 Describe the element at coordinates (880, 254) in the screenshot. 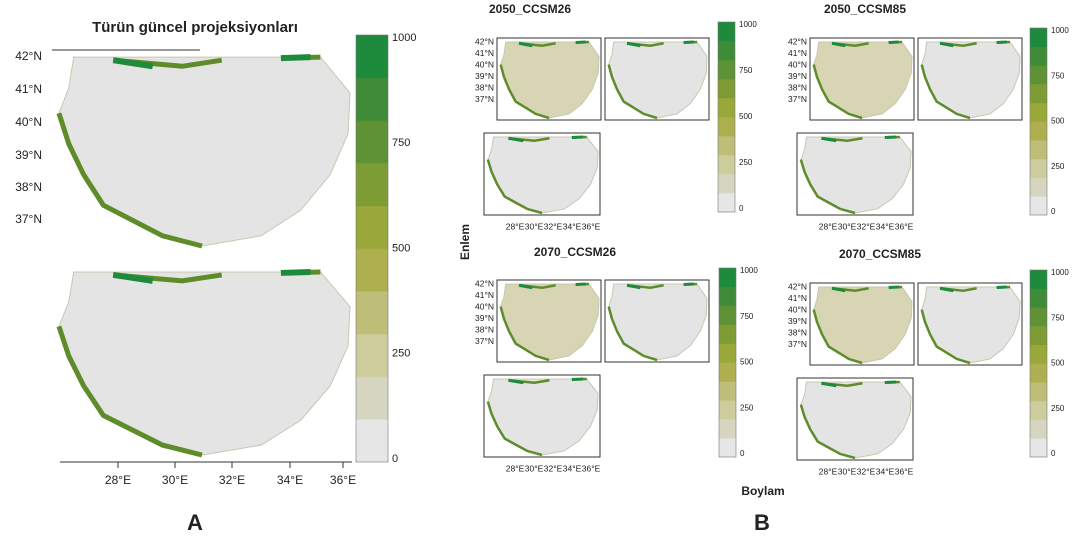

I see `map-title: 2070_CCSM85` at that location.